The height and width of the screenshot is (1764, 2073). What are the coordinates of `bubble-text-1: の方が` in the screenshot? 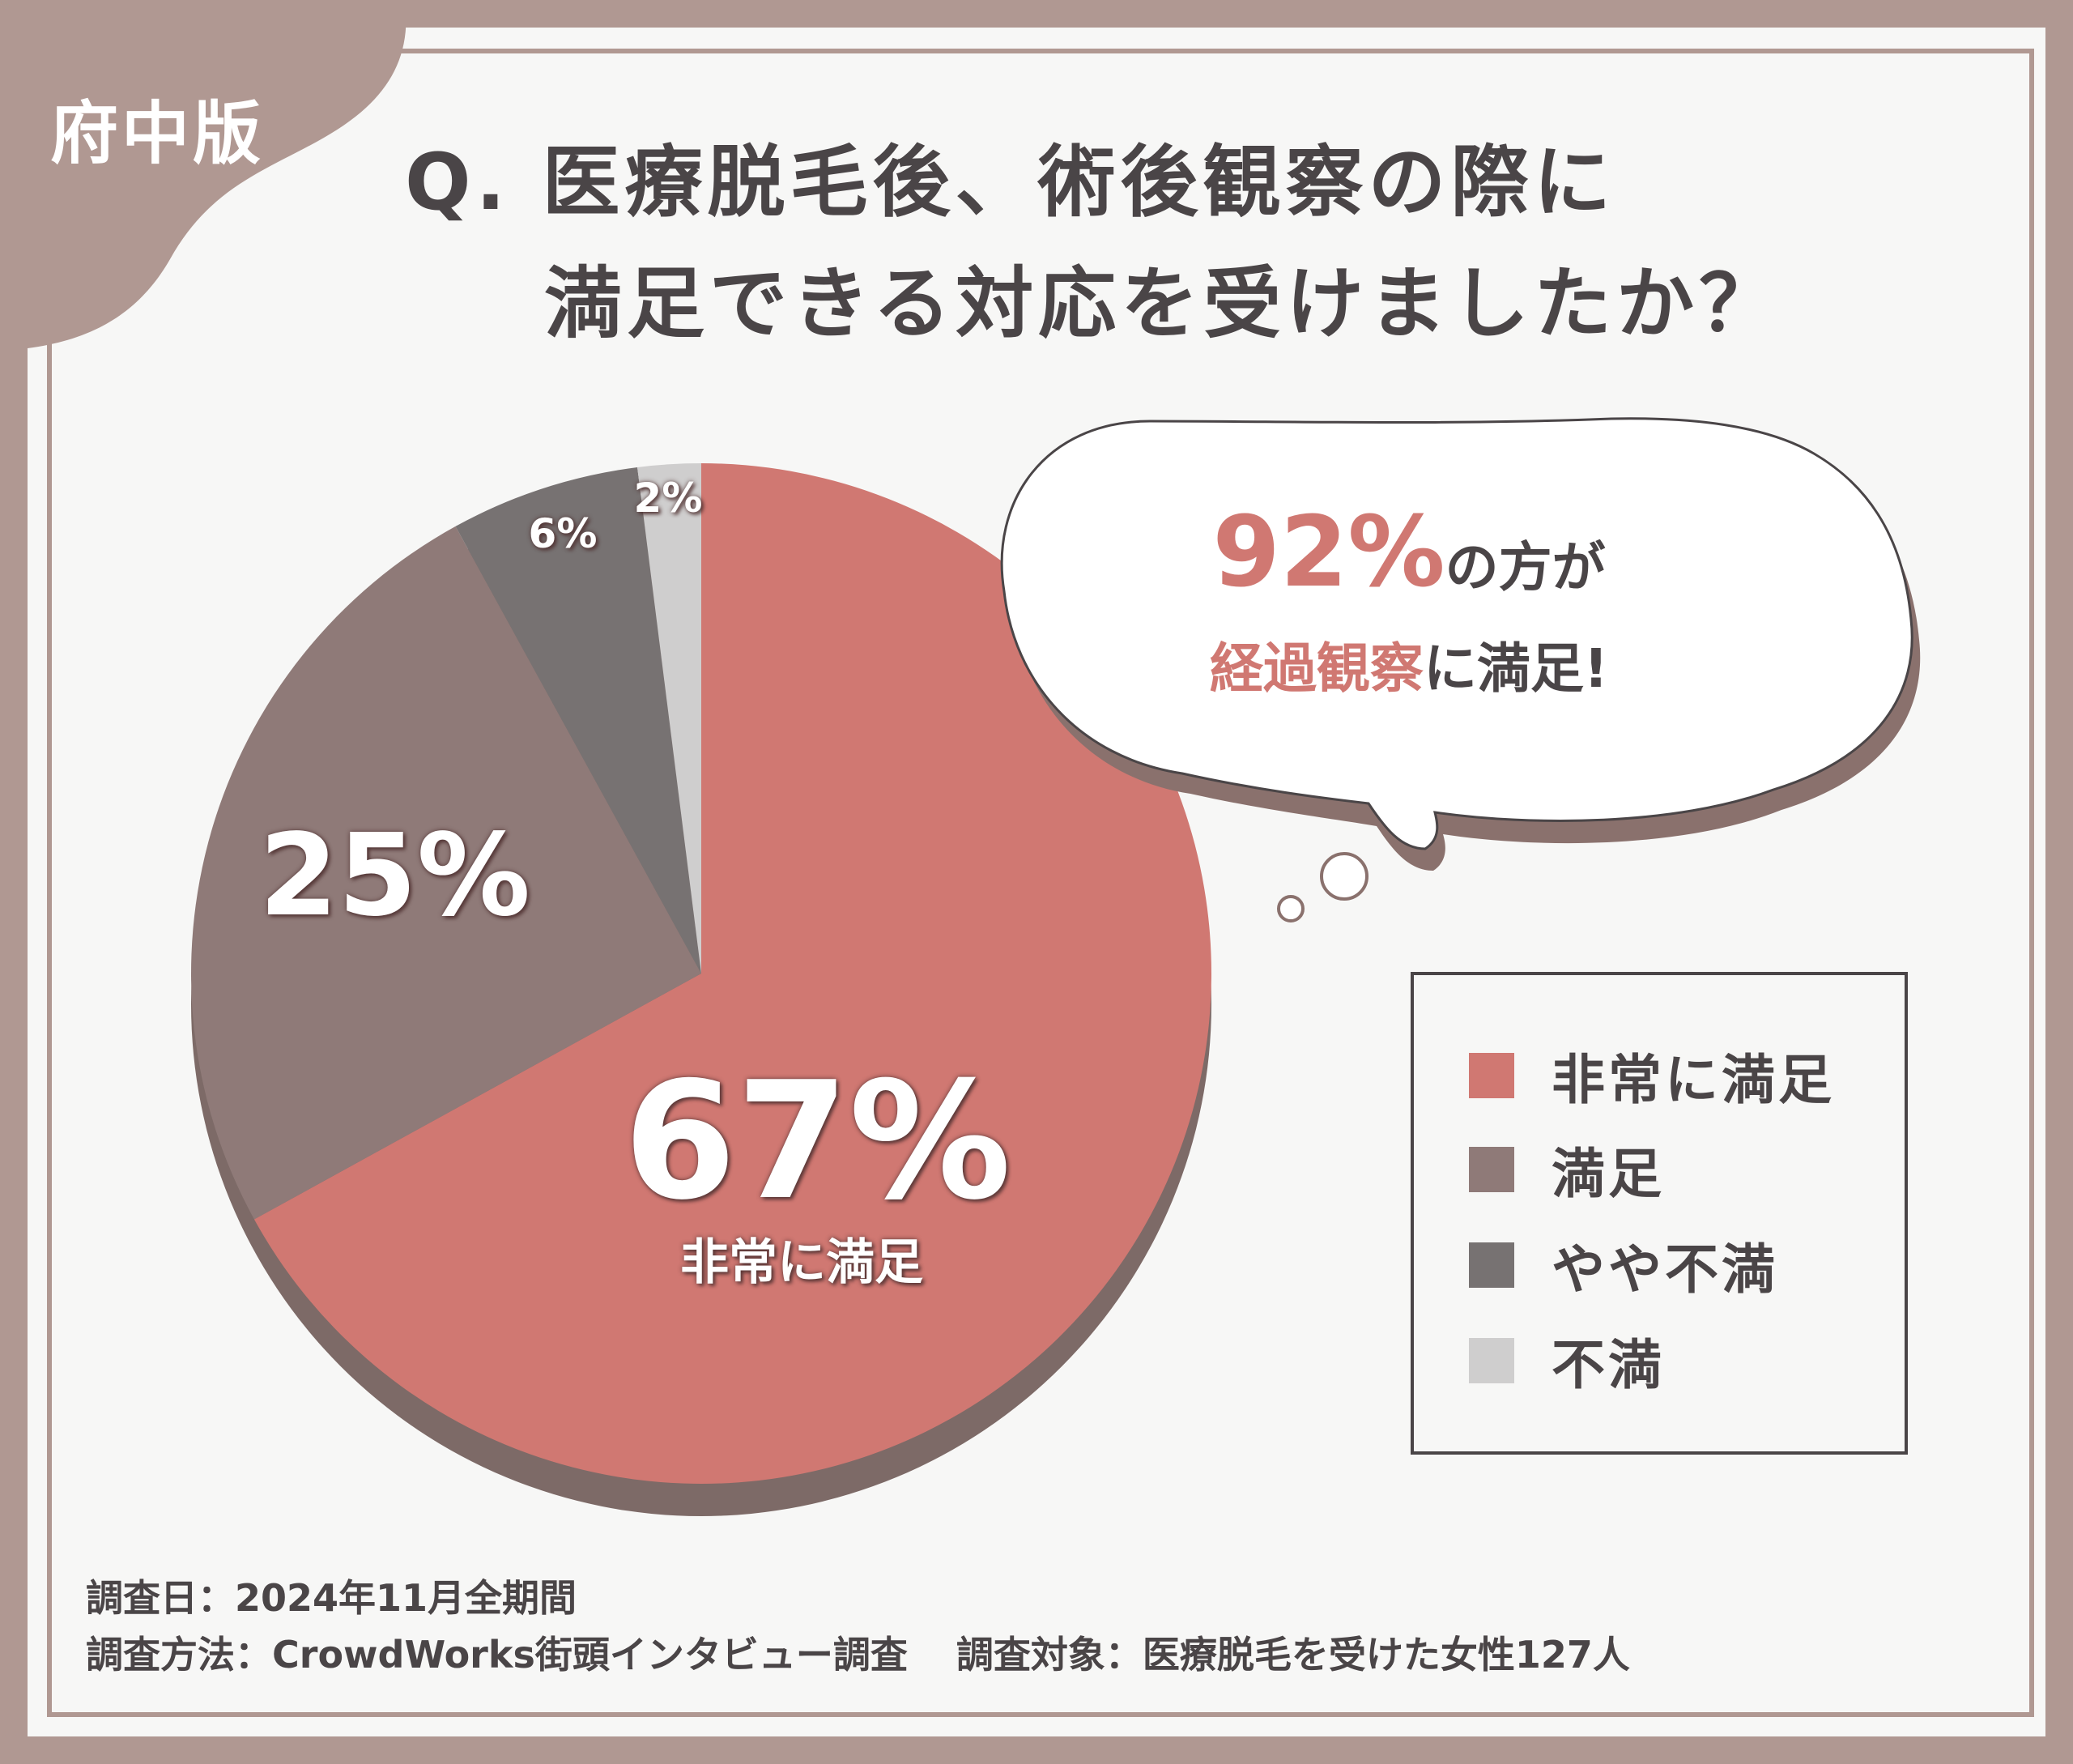 It's located at (1526, 567).